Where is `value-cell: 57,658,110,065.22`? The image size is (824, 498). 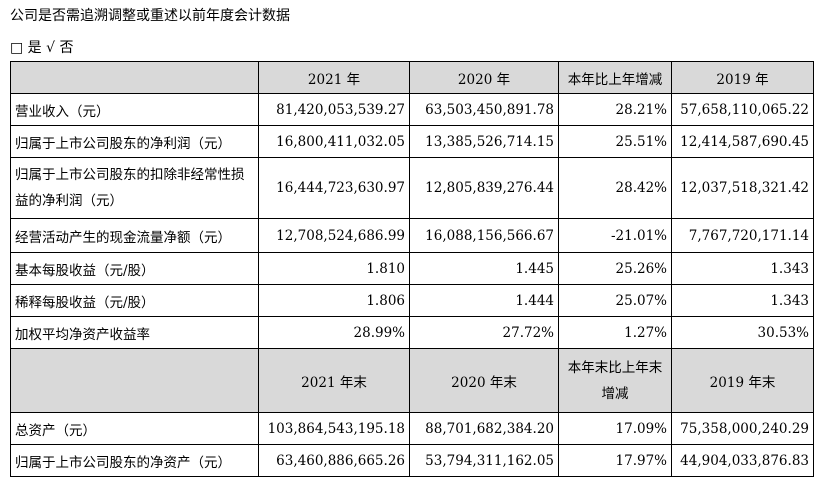 value-cell: 57,658,110,065.22 is located at coordinates (742, 109).